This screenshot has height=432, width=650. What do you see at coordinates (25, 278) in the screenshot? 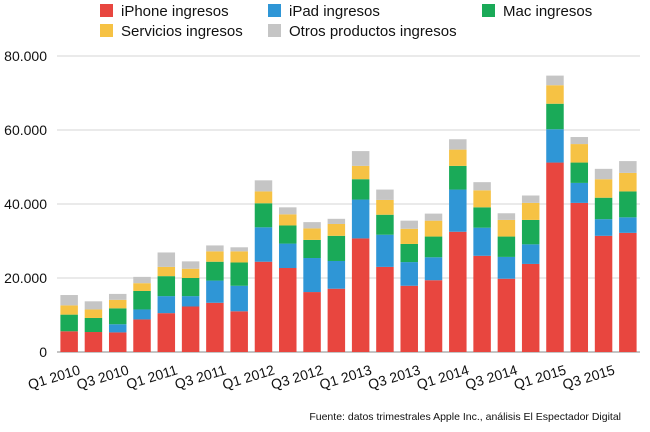
I see `y-tick-label: 20.000` at bounding box center [25, 278].